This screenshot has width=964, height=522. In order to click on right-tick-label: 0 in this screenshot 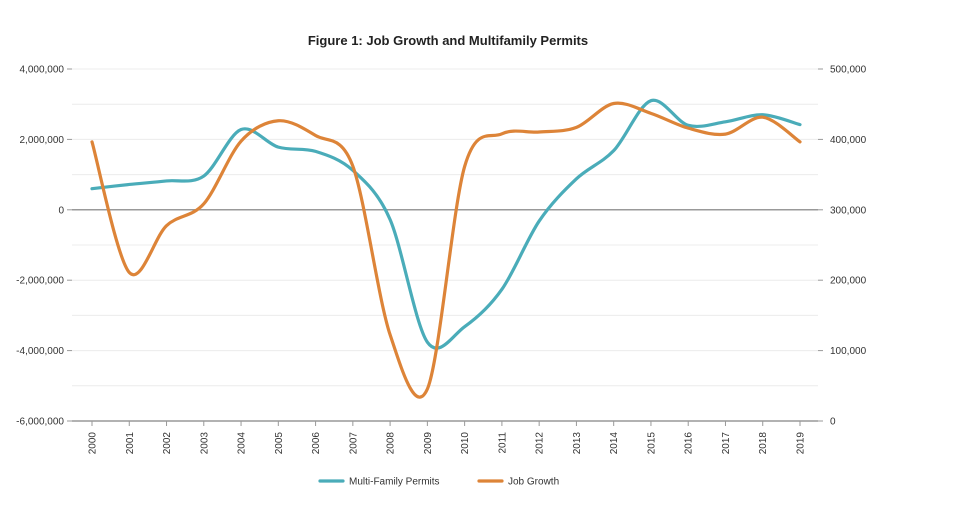, I will do `click(833, 422)`.